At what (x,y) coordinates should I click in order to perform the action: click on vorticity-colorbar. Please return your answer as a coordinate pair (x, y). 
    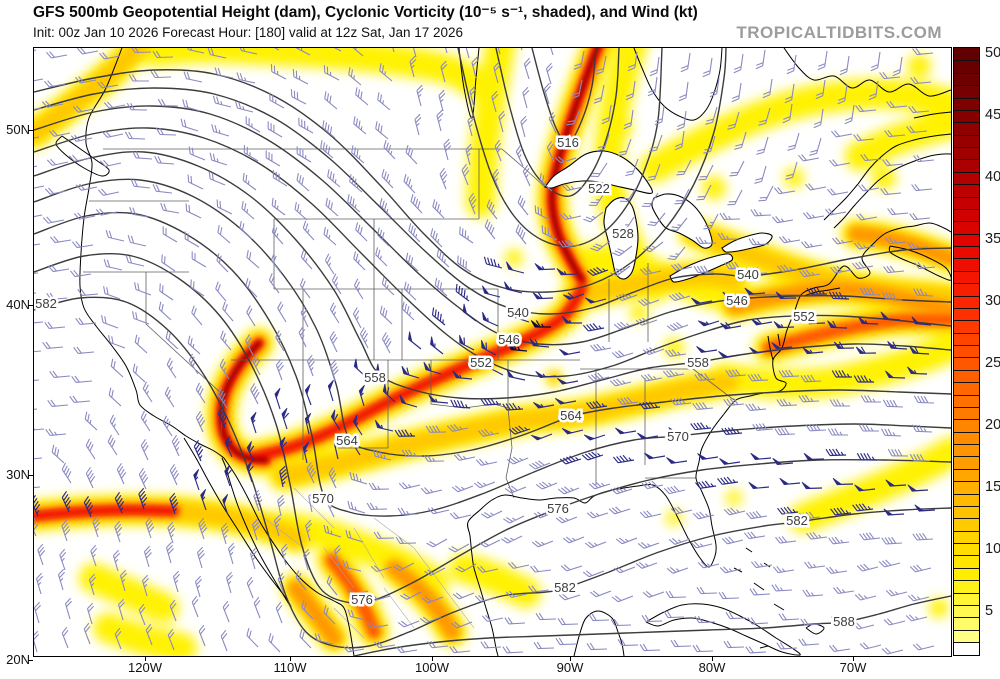
    Looking at the image, I should click on (966, 351).